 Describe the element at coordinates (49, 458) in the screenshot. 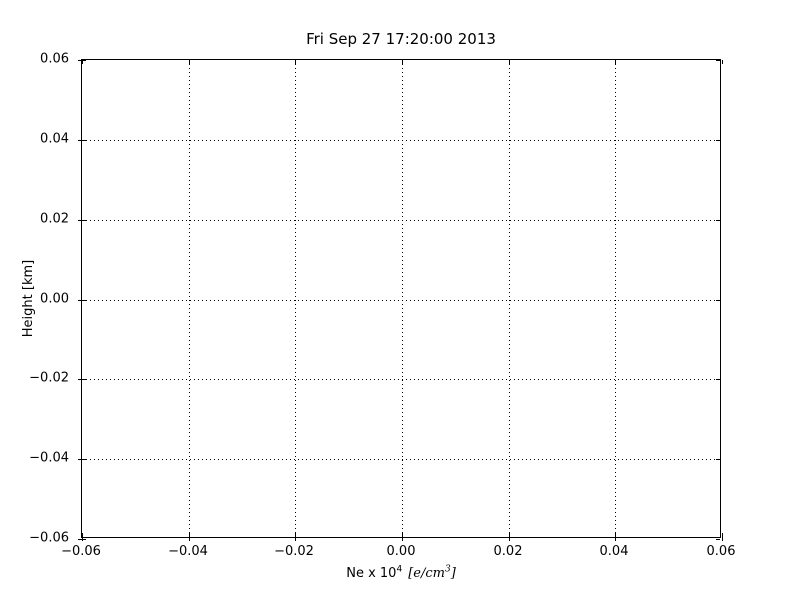

I see `y-tick-label: −0.04` at that location.